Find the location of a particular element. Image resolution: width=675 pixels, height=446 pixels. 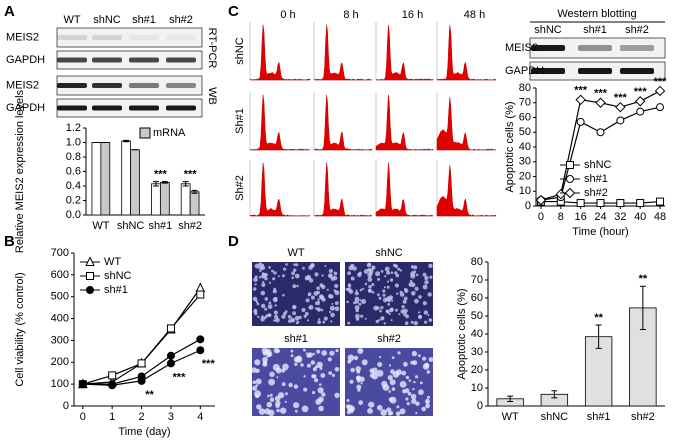

y-tick-label: 0.8 is located at coordinates (73, 157).